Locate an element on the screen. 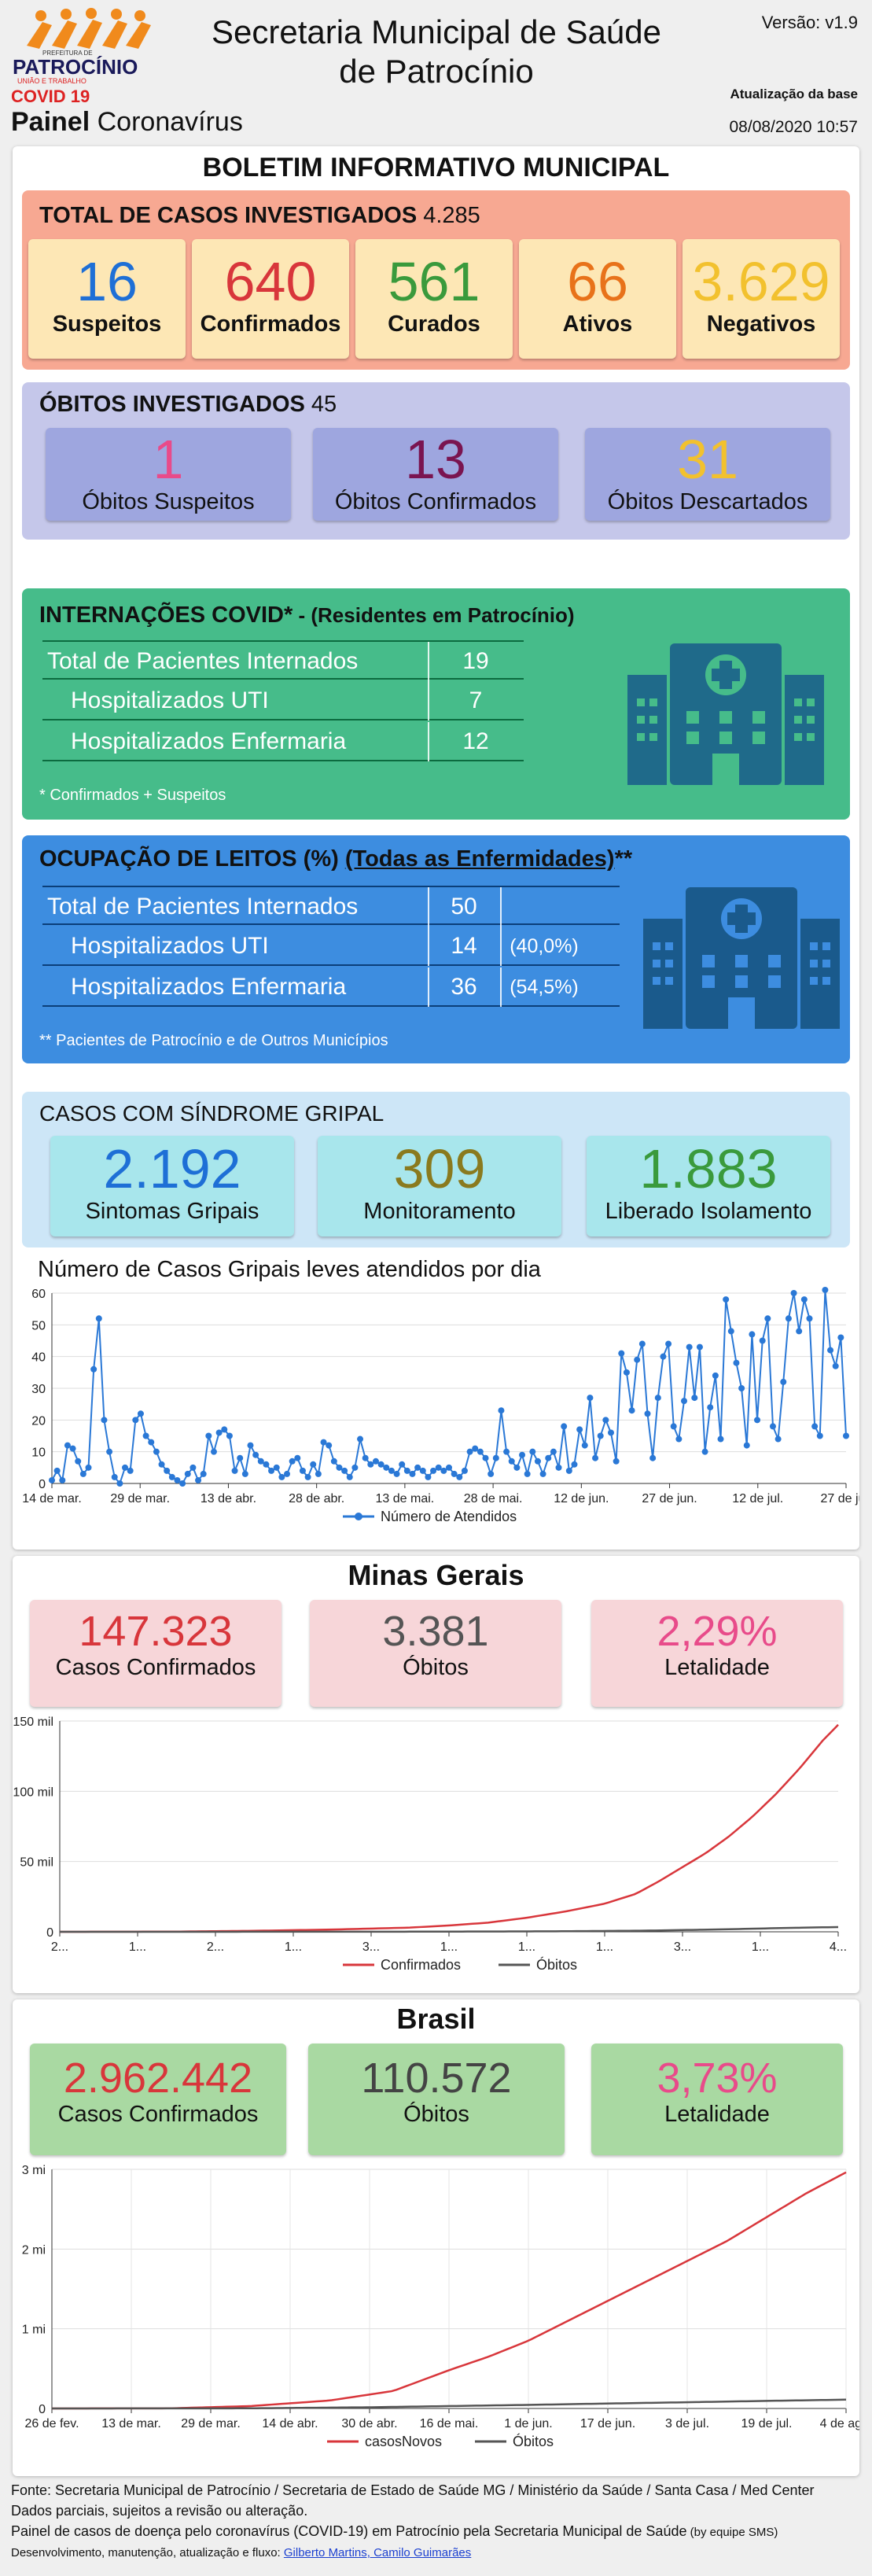 This screenshot has height=2576, width=872. y-tick-label: 20 is located at coordinates (38, 1421).